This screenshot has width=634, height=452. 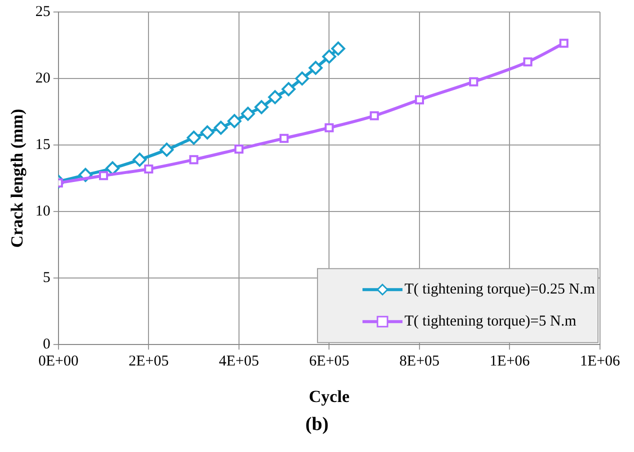 What do you see at coordinates (17, 178) in the screenshot?
I see `y-axis-title: Crack length (mm)` at bounding box center [17, 178].